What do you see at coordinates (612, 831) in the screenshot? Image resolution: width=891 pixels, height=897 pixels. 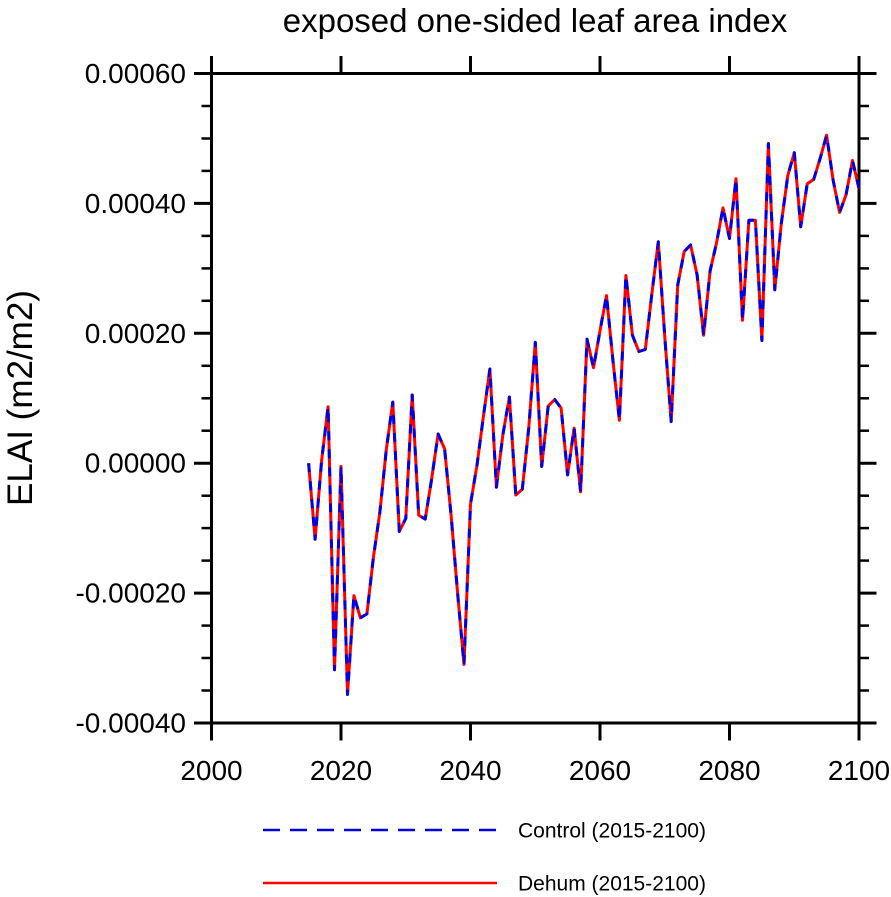 I see `legend-label-control: Control (2015-2100)` at bounding box center [612, 831].